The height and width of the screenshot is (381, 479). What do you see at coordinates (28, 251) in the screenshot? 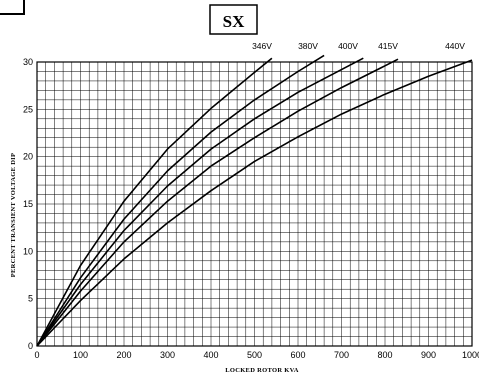
I see `y-tick-label: 10` at bounding box center [28, 251].